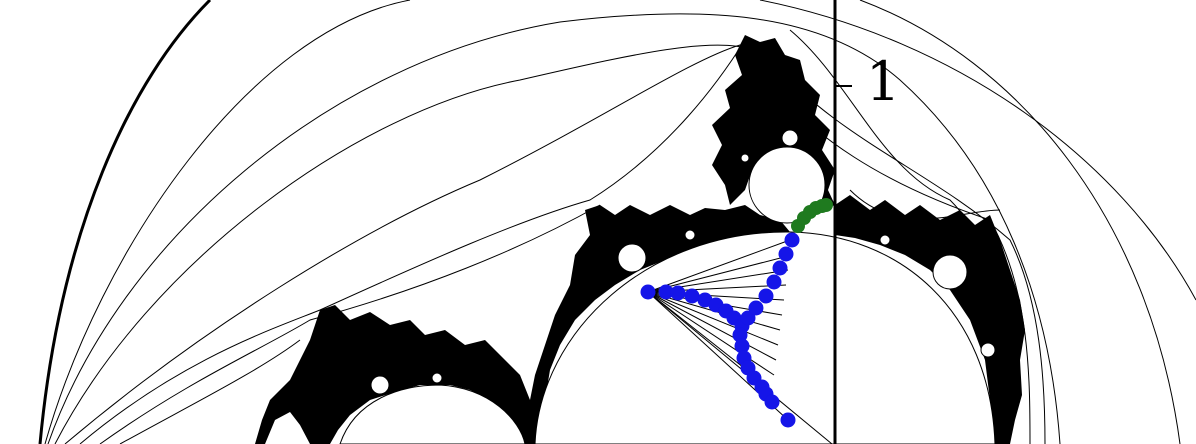 The image size is (1196, 444). Describe the element at coordinates (210, 391) in the screenshot. I see `level-curve` at that location.